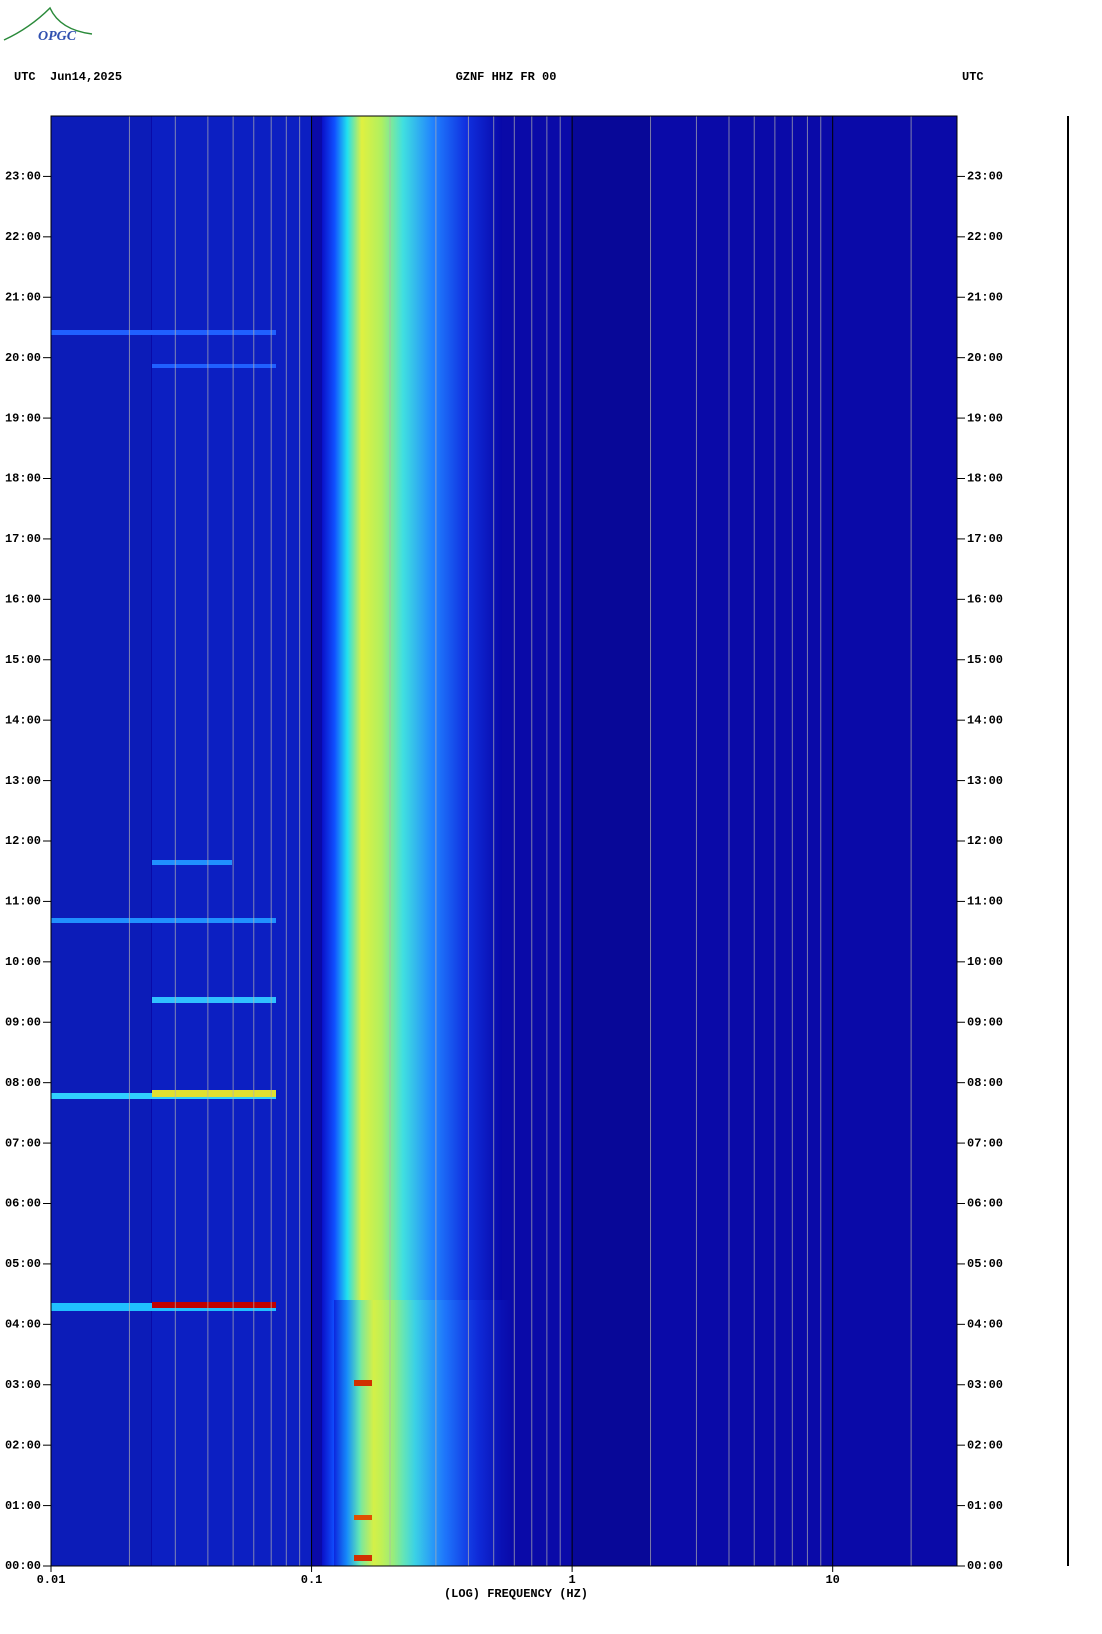  Describe the element at coordinates (57, 36) in the screenshot. I see `logo-text: OPGC` at that location.